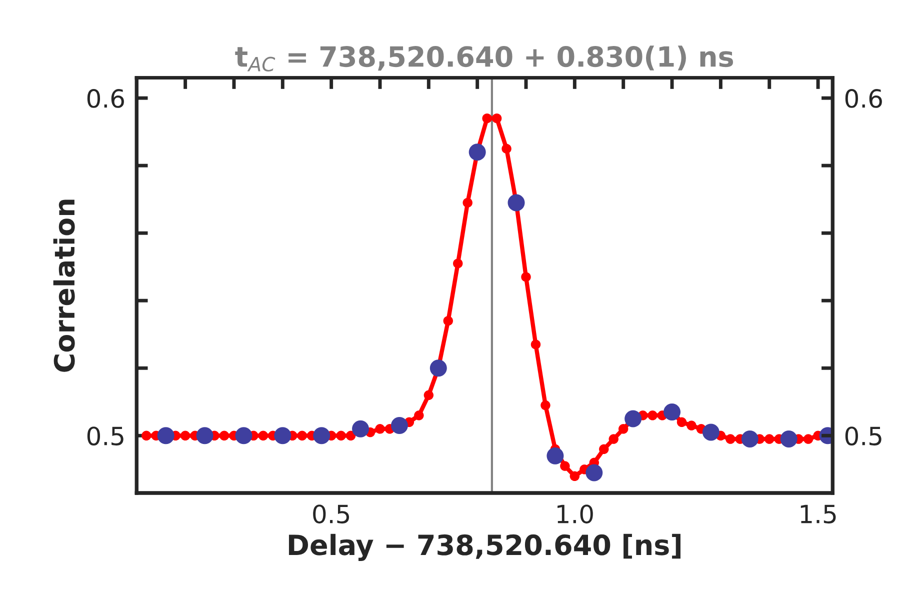 The image size is (917, 594). Describe the element at coordinates (331, 514) in the screenshot. I see `x-tick-label: 0.5` at that location.